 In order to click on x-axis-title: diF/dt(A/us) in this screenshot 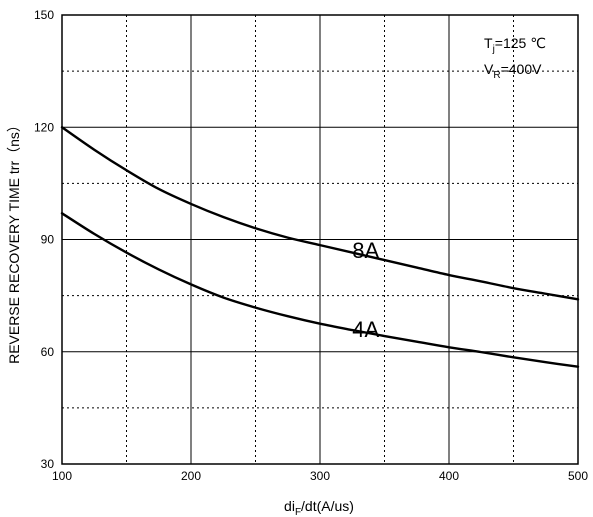, I will do `click(319, 507)`.